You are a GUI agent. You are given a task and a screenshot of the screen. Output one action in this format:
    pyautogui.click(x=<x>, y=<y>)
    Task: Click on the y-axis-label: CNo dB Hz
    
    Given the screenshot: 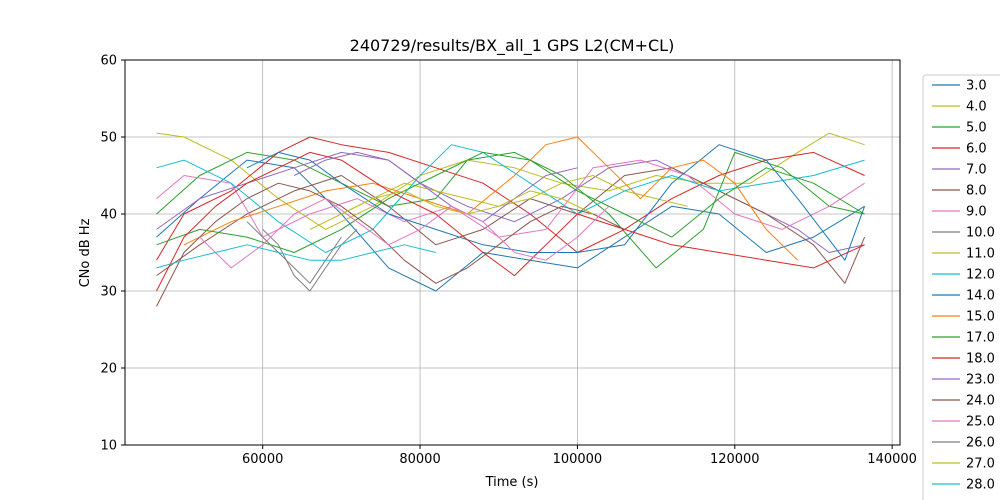 What is the action you would take?
    pyautogui.click(x=85, y=252)
    